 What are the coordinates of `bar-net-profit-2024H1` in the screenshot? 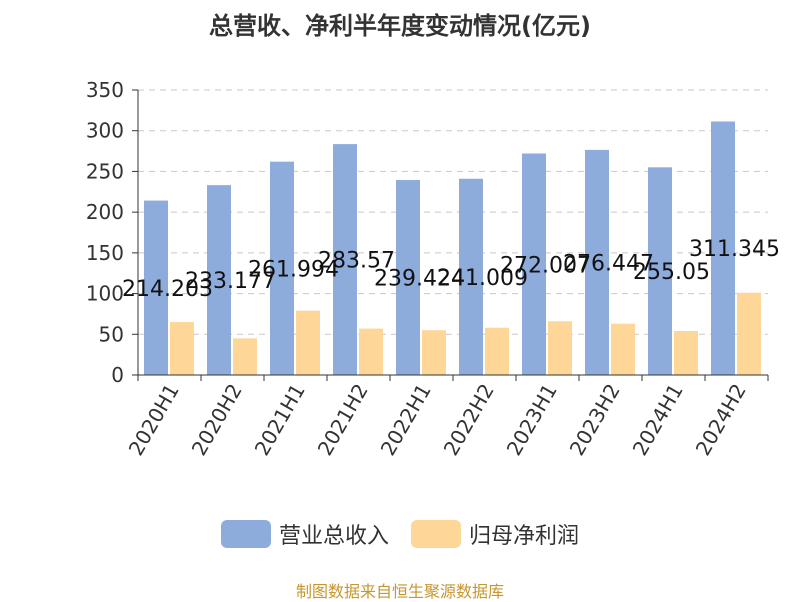 It's located at (686, 353).